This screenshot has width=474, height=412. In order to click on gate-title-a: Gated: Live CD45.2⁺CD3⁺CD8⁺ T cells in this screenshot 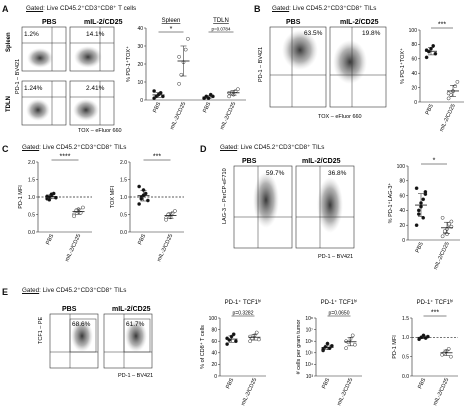, I will do `click(81, 8)`.